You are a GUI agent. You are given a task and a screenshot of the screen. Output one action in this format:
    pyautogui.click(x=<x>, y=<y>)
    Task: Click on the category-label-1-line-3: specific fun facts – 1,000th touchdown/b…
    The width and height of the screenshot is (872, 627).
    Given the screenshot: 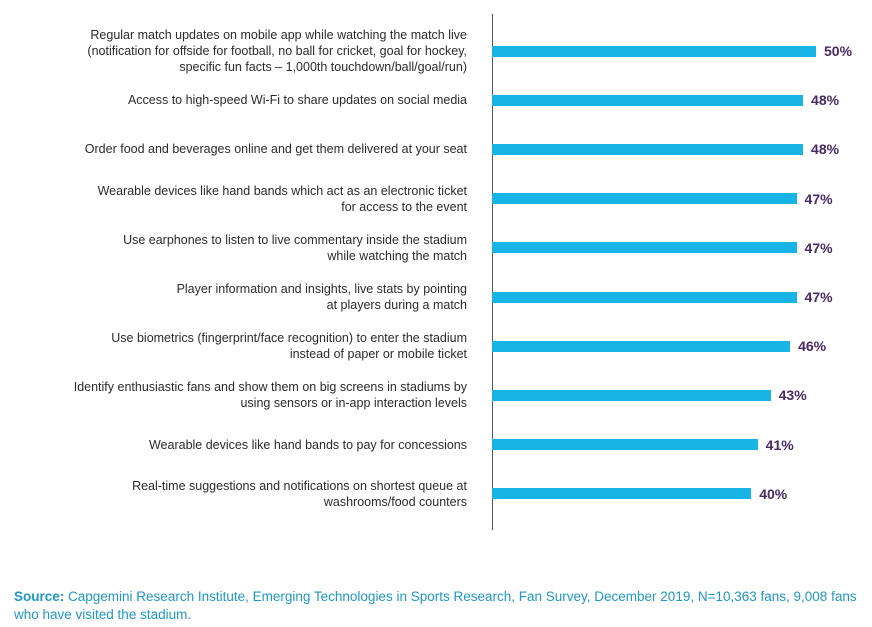 What is the action you would take?
    pyautogui.click(x=323, y=67)
    